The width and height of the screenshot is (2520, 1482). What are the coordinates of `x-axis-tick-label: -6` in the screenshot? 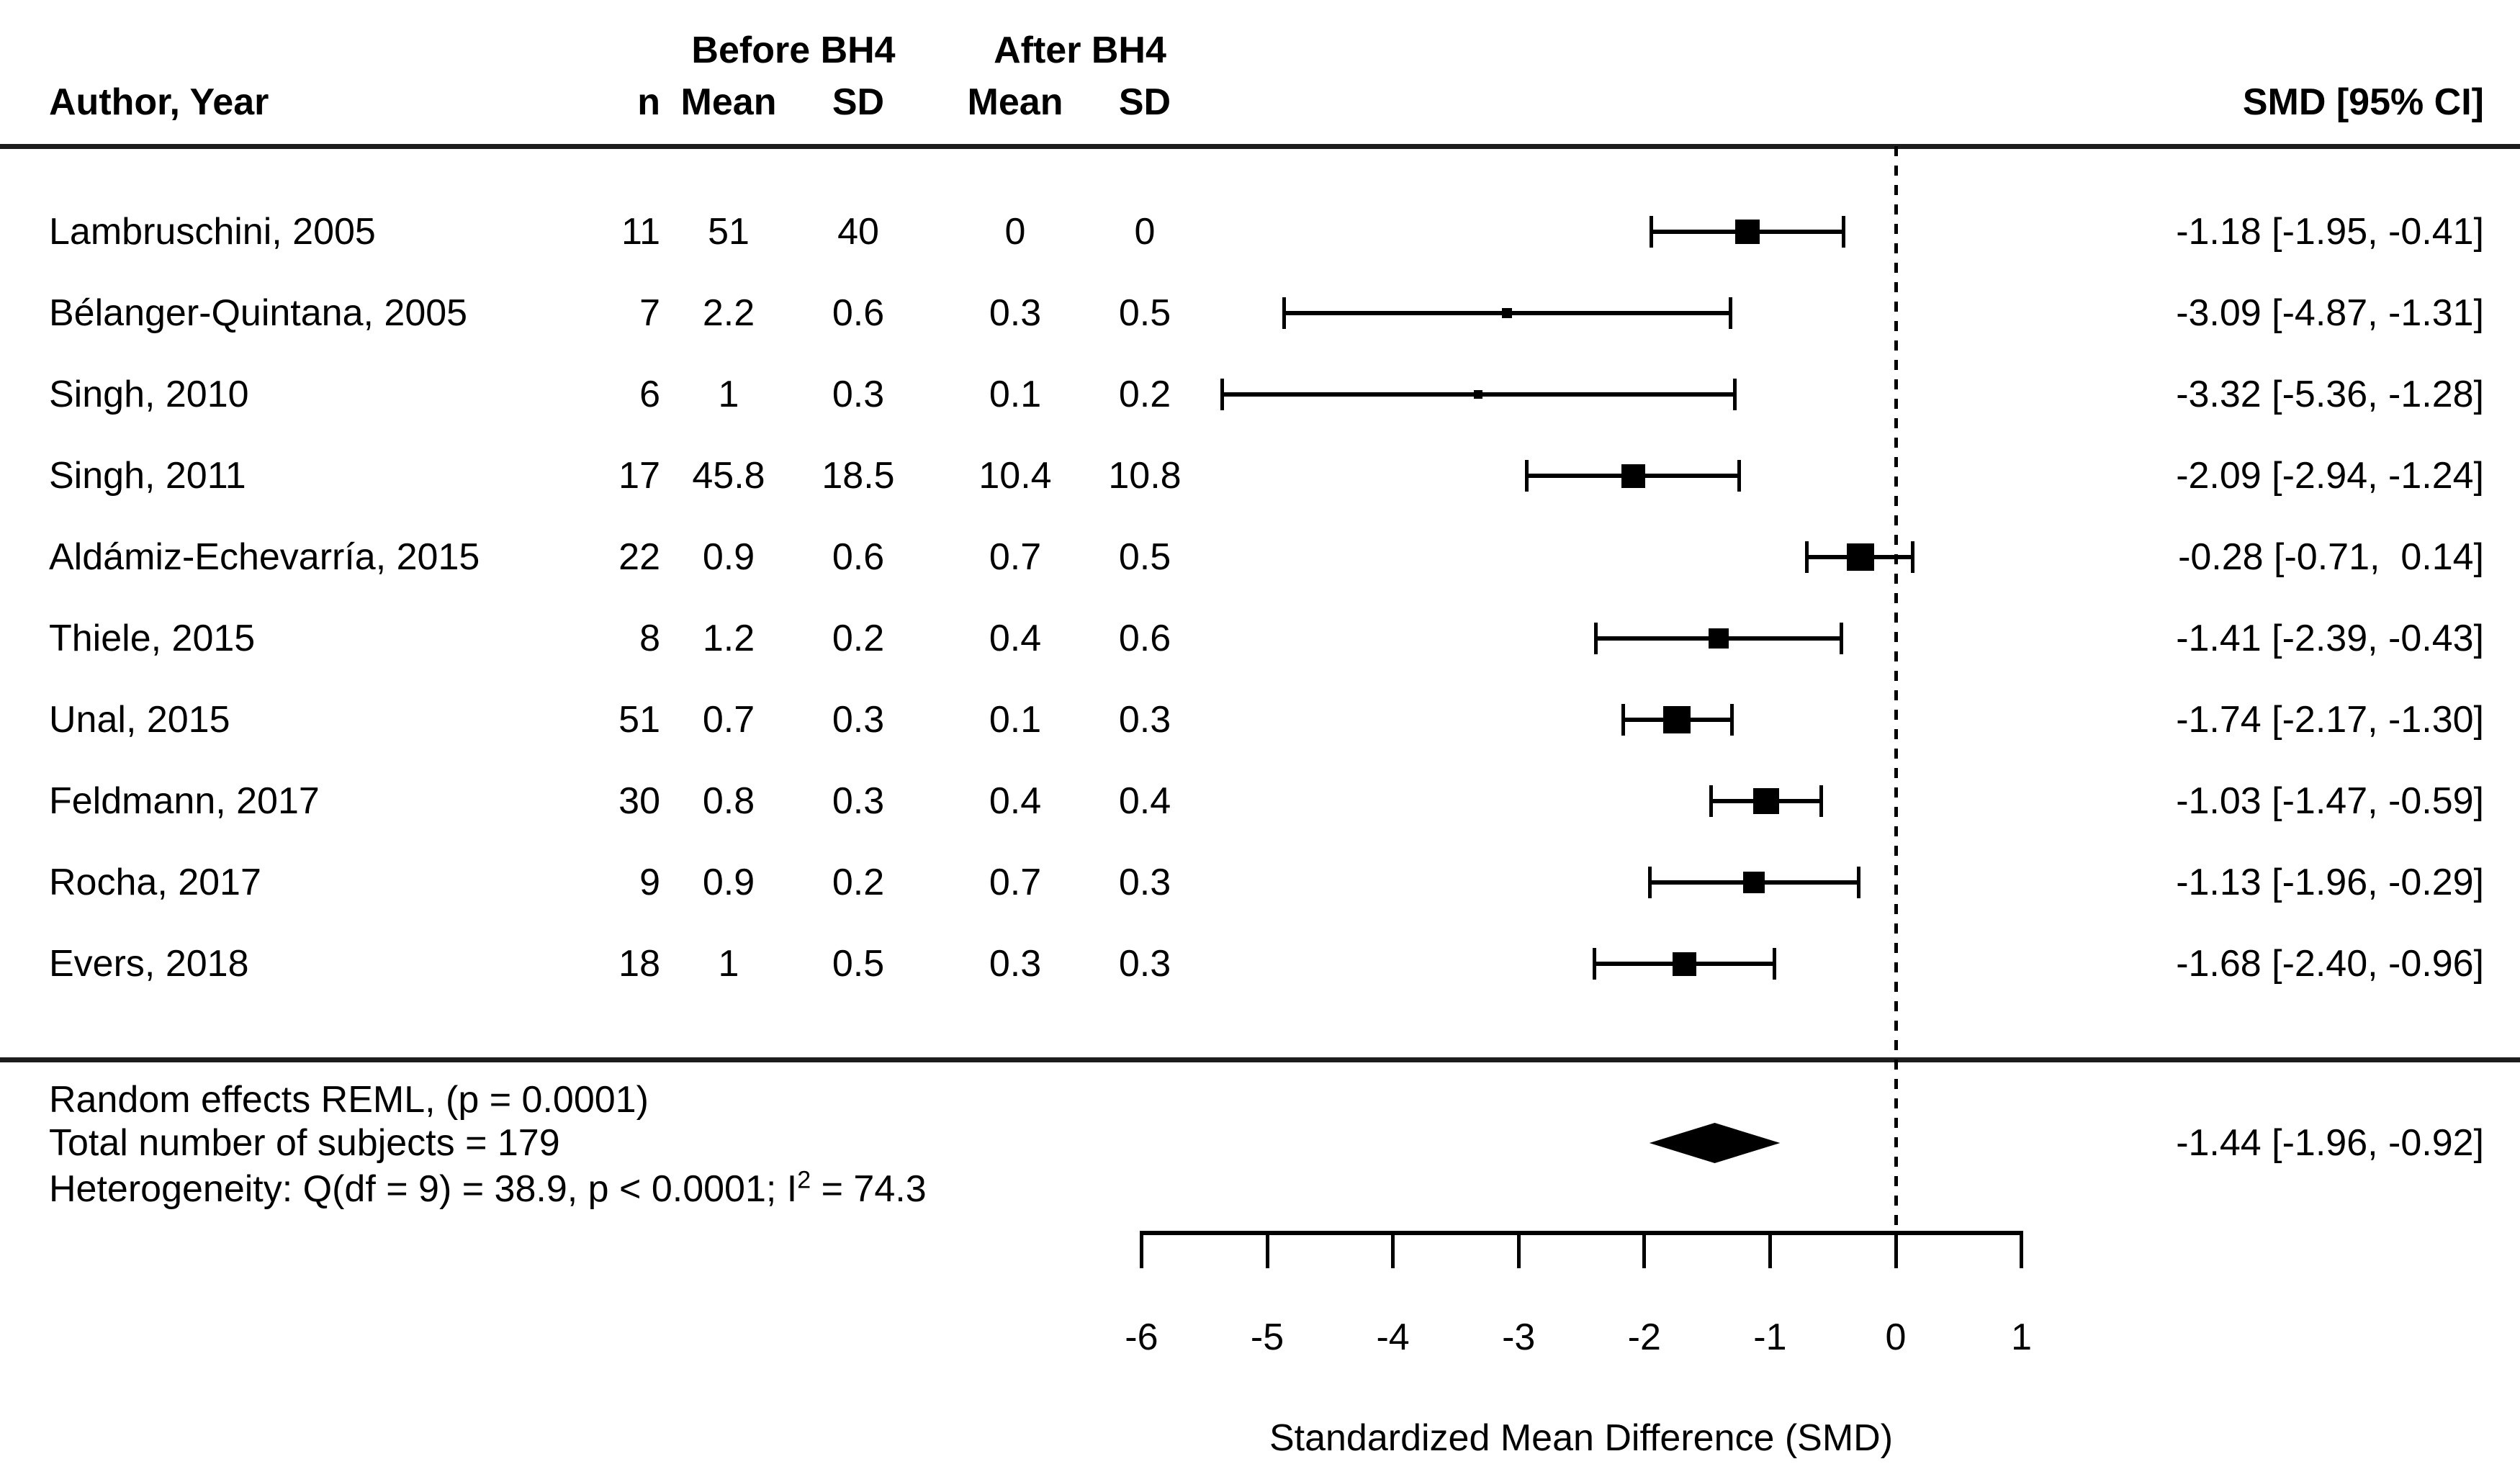 It's located at (1141, 1337).